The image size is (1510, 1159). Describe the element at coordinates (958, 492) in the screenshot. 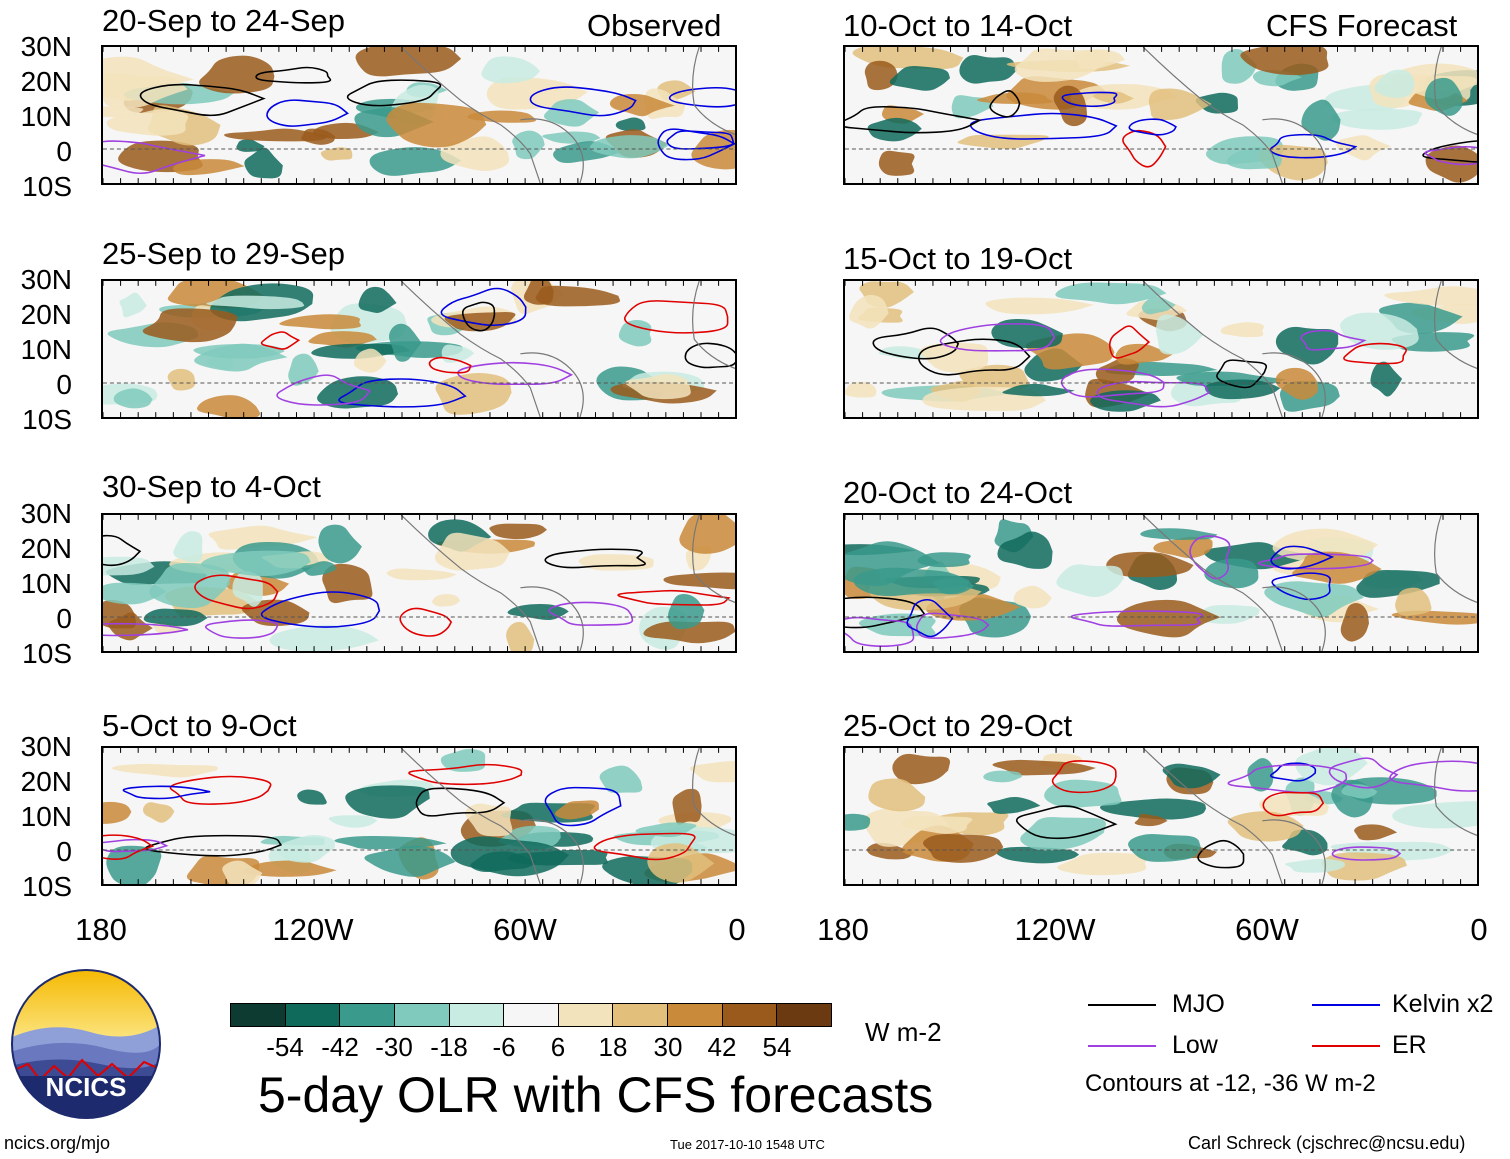

I see `panel-title-right-3: 20-Oct to 24-Oct` at that location.